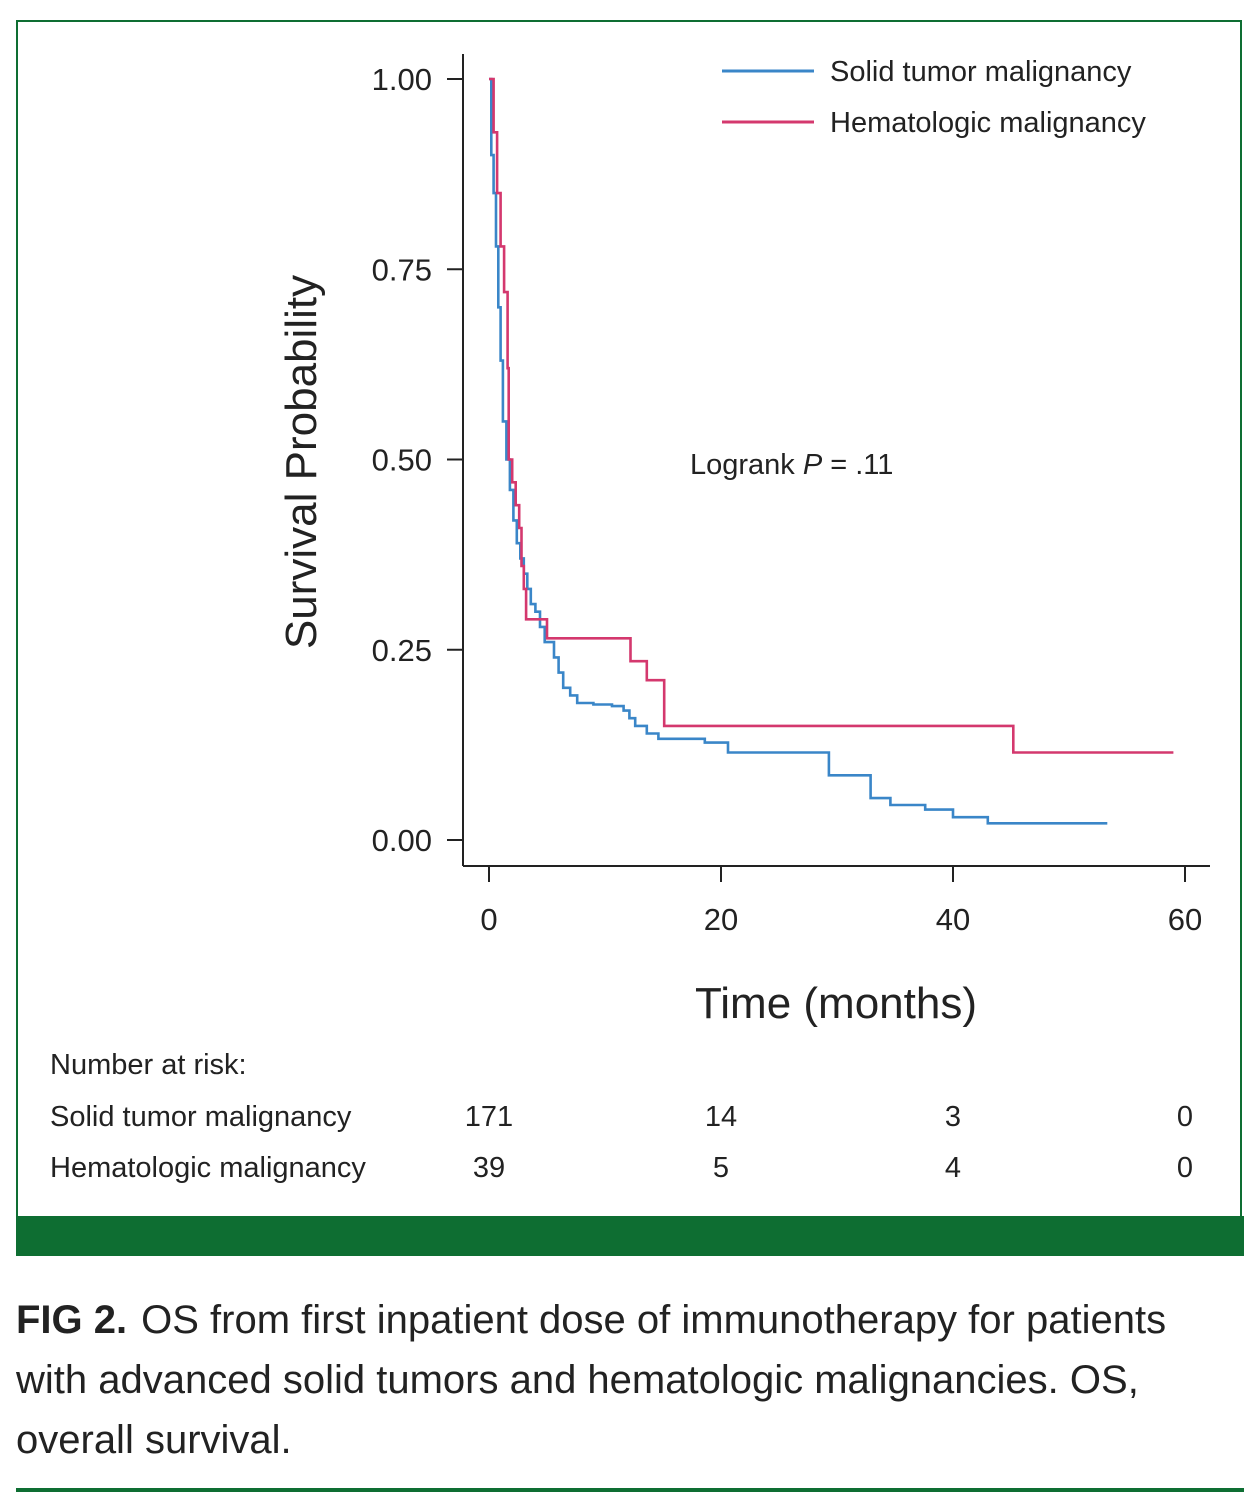  What do you see at coordinates (1185, 919) in the screenshot?
I see `x-tick-label: 60` at bounding box center [1185, 919].